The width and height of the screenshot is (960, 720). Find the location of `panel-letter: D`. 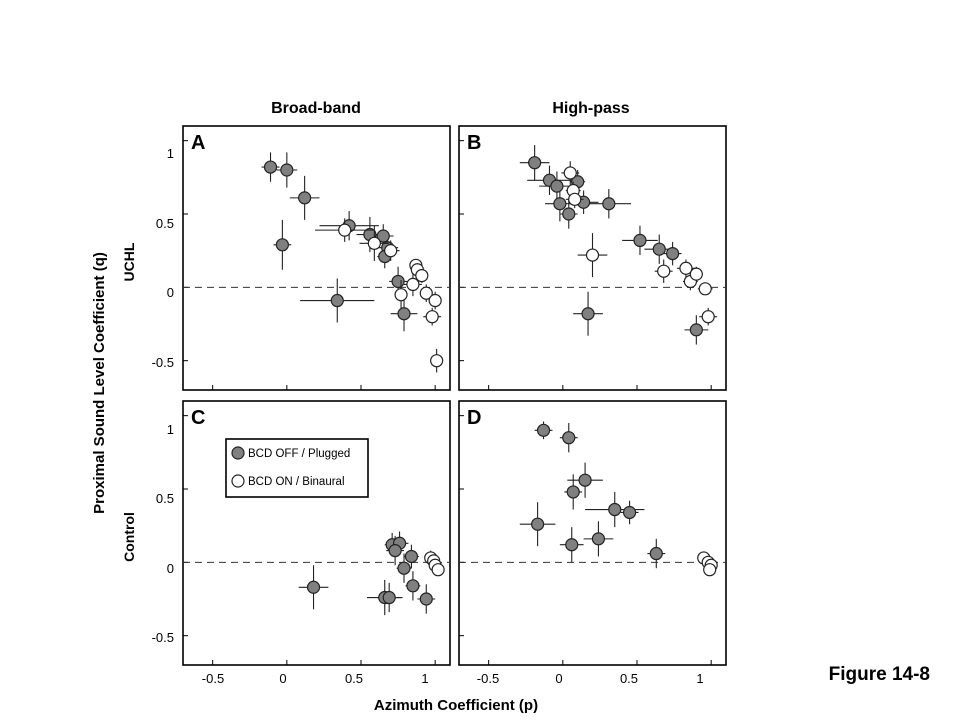

panel-letter: D is located at coordinates (474, 418).